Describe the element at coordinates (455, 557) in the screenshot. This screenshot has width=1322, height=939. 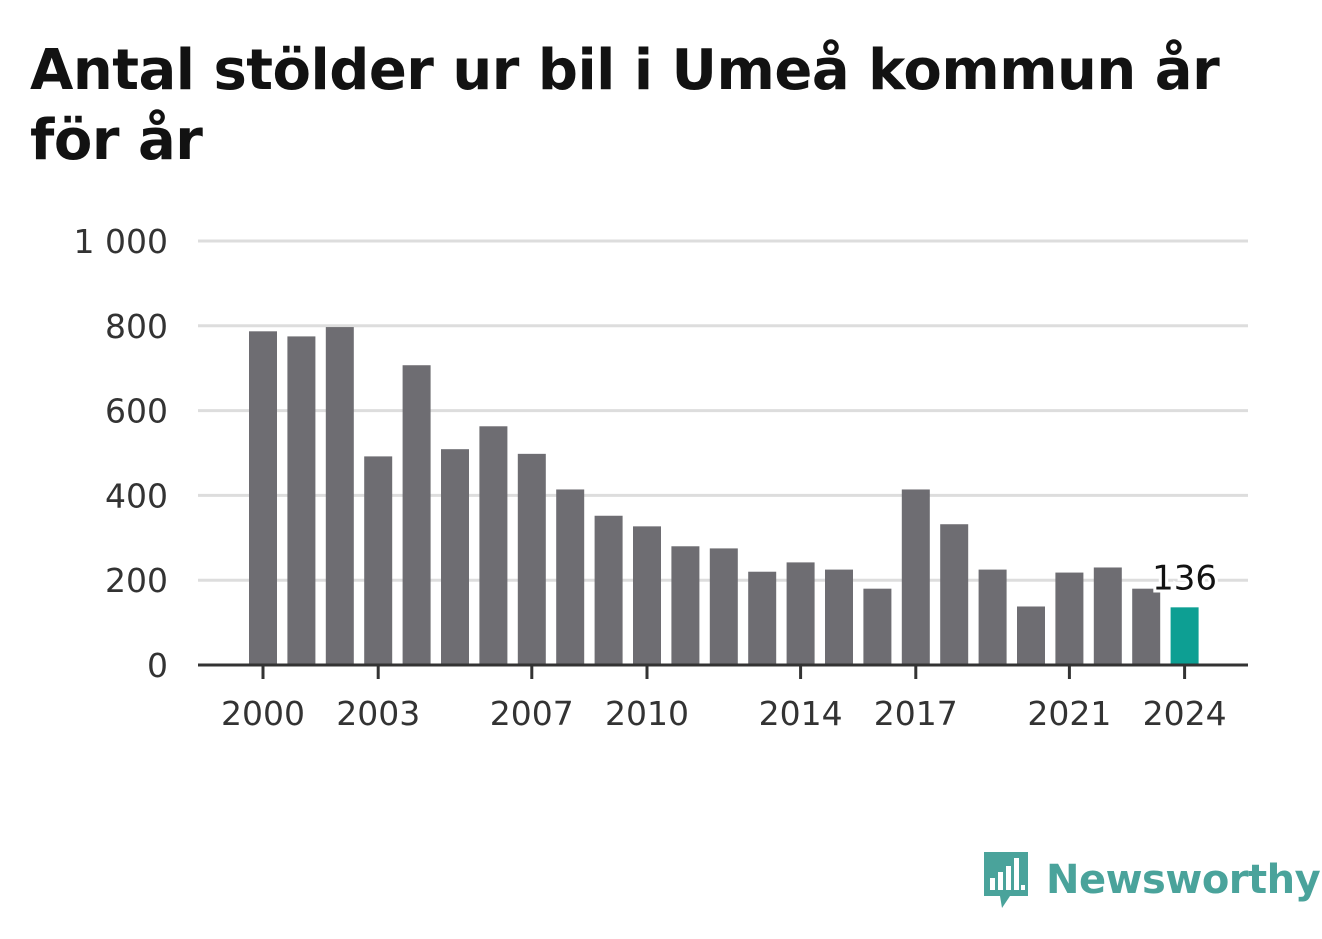
I see `bar-2005` at that location.